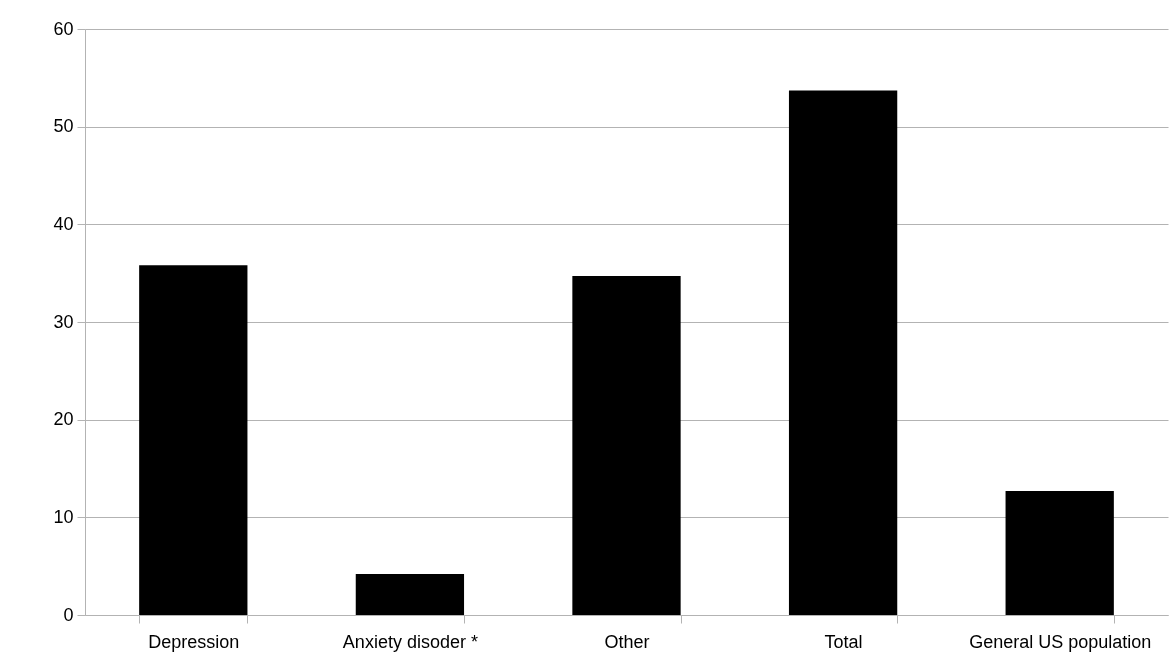 The height and width of the screenshot is (657, 1174). I want to click on y-tick-label: 30, so click(63, 321).